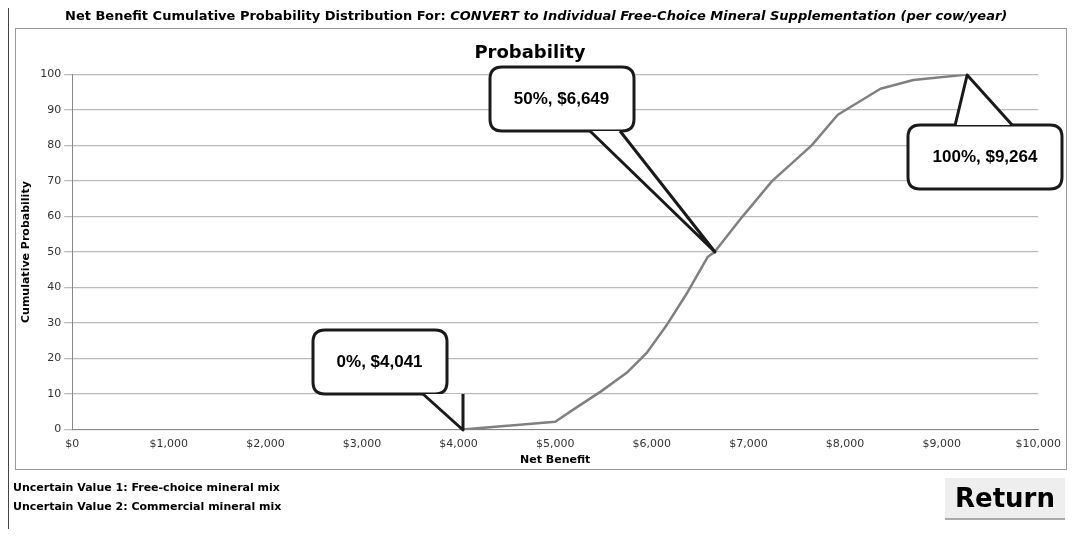 The height and width of the screenshot is (537, 1080). I want to click on y-tick-label: 60, so click(54, 216).